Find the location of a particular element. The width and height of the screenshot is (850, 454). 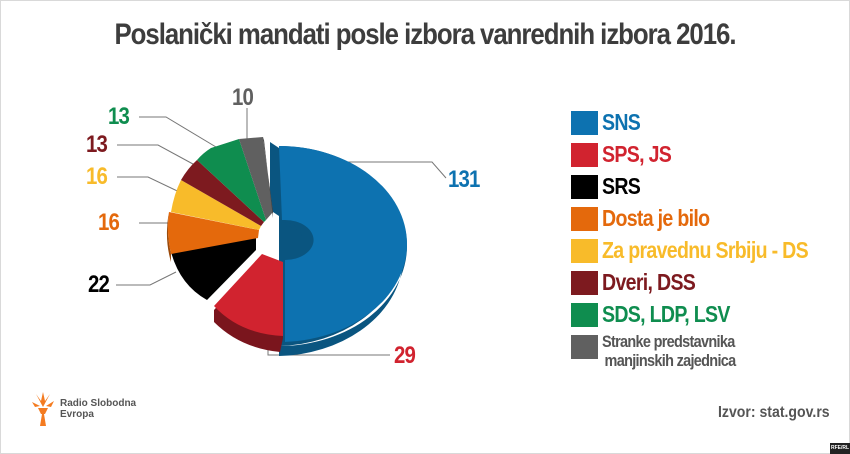

label-dveri: 13 is located at coordinates (97, 144).